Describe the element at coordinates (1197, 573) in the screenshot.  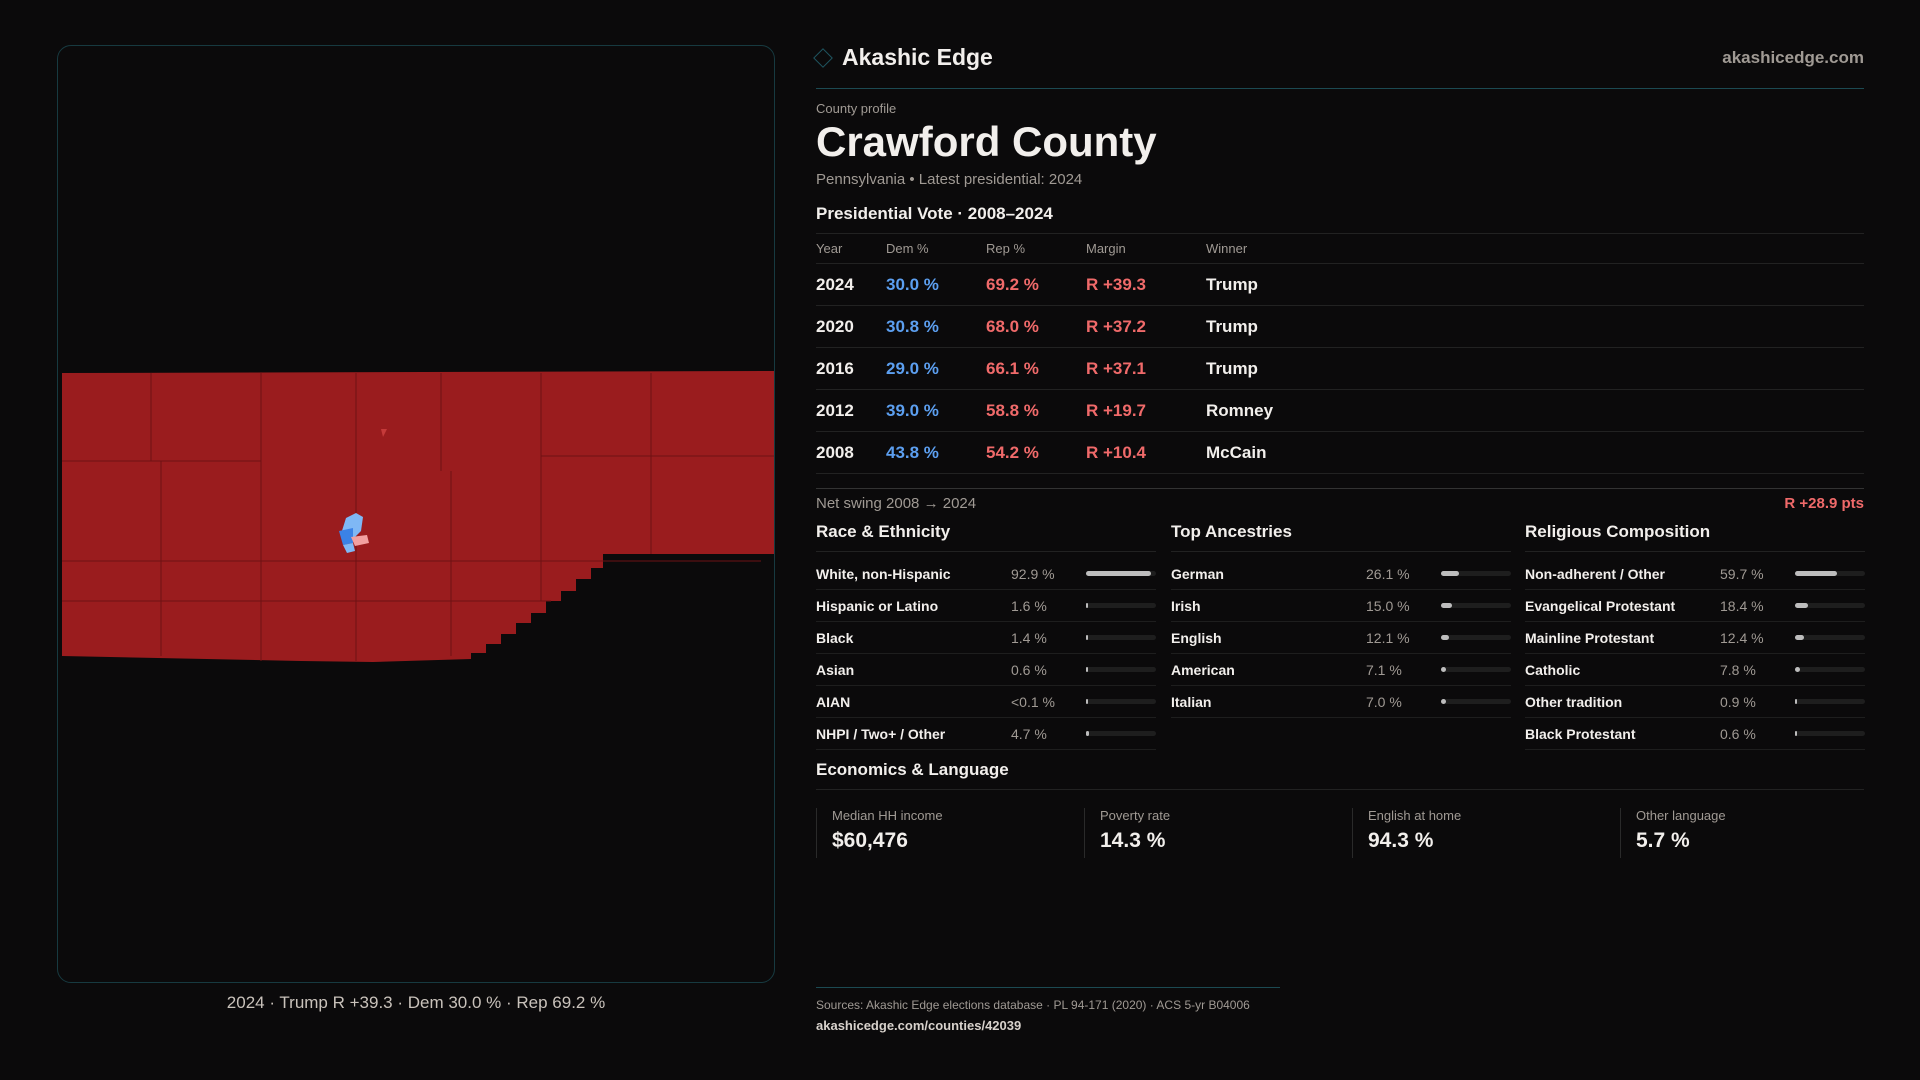
I see `ancestry-label: German` at that location.